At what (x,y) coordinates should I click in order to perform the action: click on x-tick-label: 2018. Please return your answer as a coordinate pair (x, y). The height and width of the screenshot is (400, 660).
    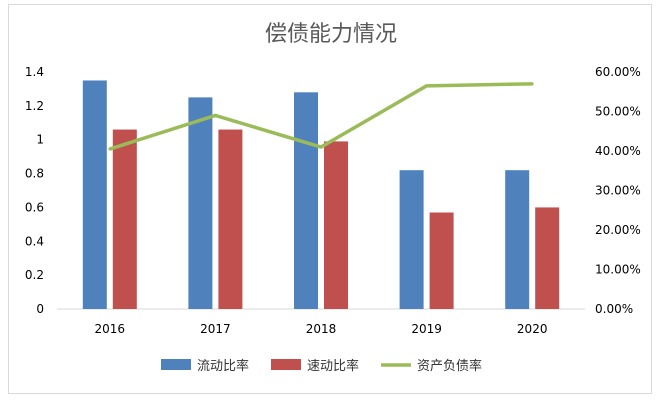
    Looking at the image, I should click on (321, 329).